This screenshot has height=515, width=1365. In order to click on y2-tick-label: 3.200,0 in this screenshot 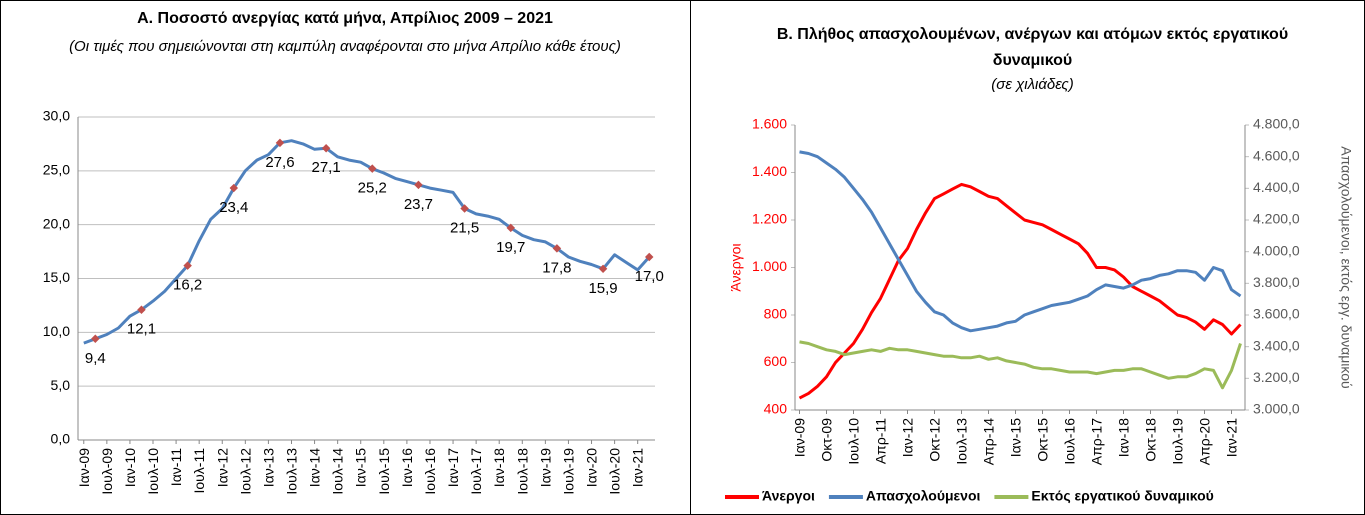, I will do `click(1276, 377)`.